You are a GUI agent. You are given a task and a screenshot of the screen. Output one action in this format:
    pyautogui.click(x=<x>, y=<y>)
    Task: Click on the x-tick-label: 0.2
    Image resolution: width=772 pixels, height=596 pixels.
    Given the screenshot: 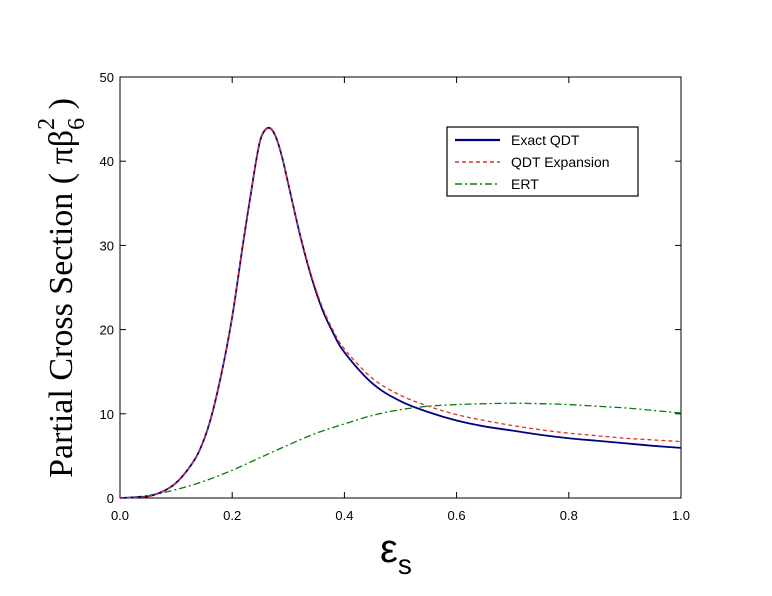 What is the action you would take?
    pyautogui.click(x=232, y=515)
    